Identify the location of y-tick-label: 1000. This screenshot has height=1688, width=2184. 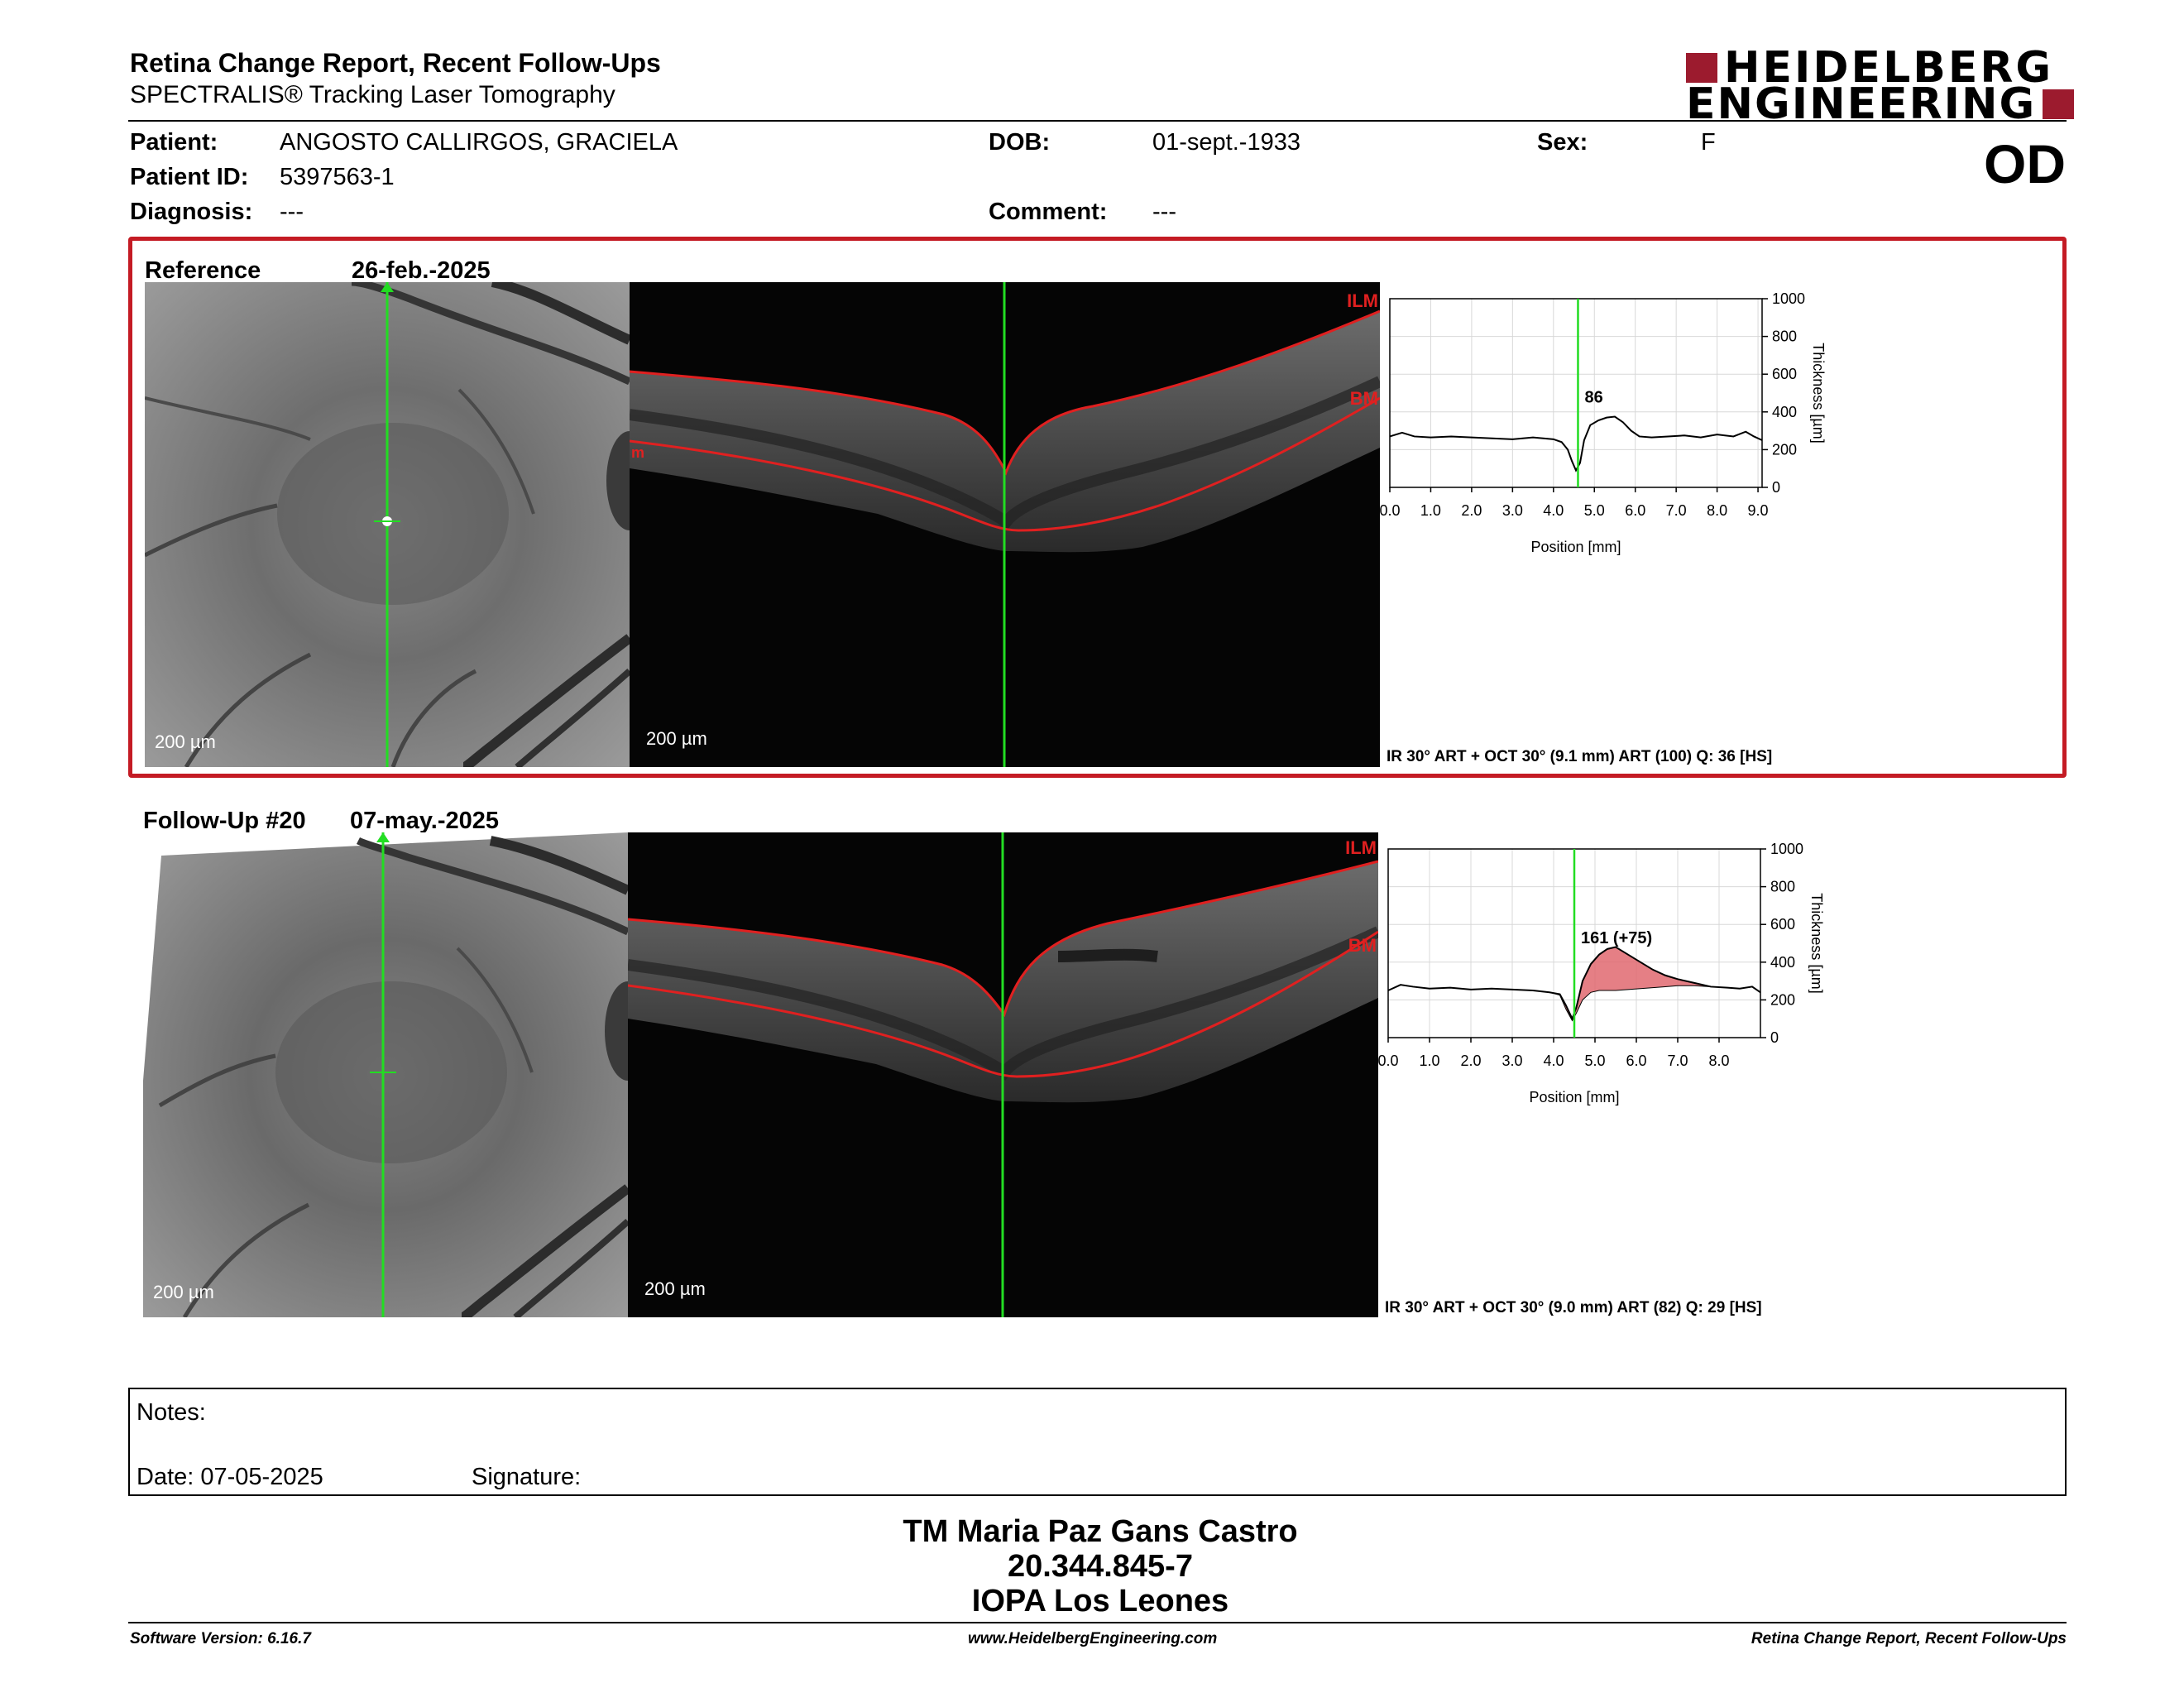
(1786, 849).